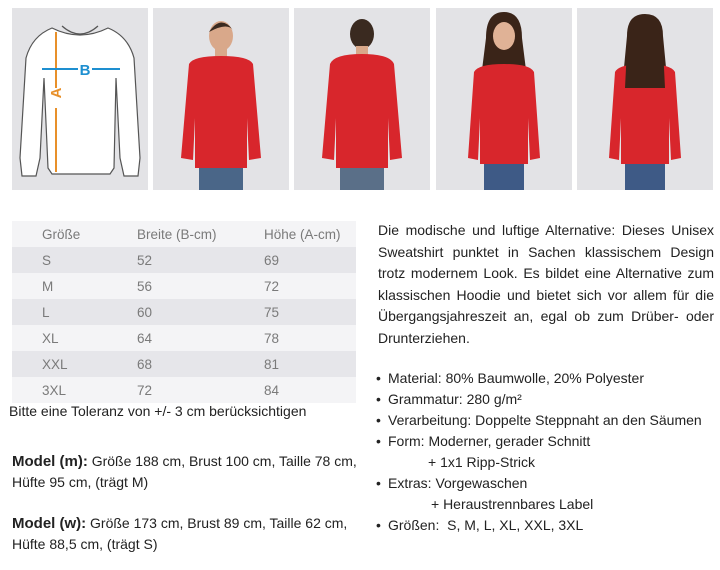  What do you see at coordinates (48, 286) in the screenshot?
I see `cell-size: M` at bounding box center [48, 286].